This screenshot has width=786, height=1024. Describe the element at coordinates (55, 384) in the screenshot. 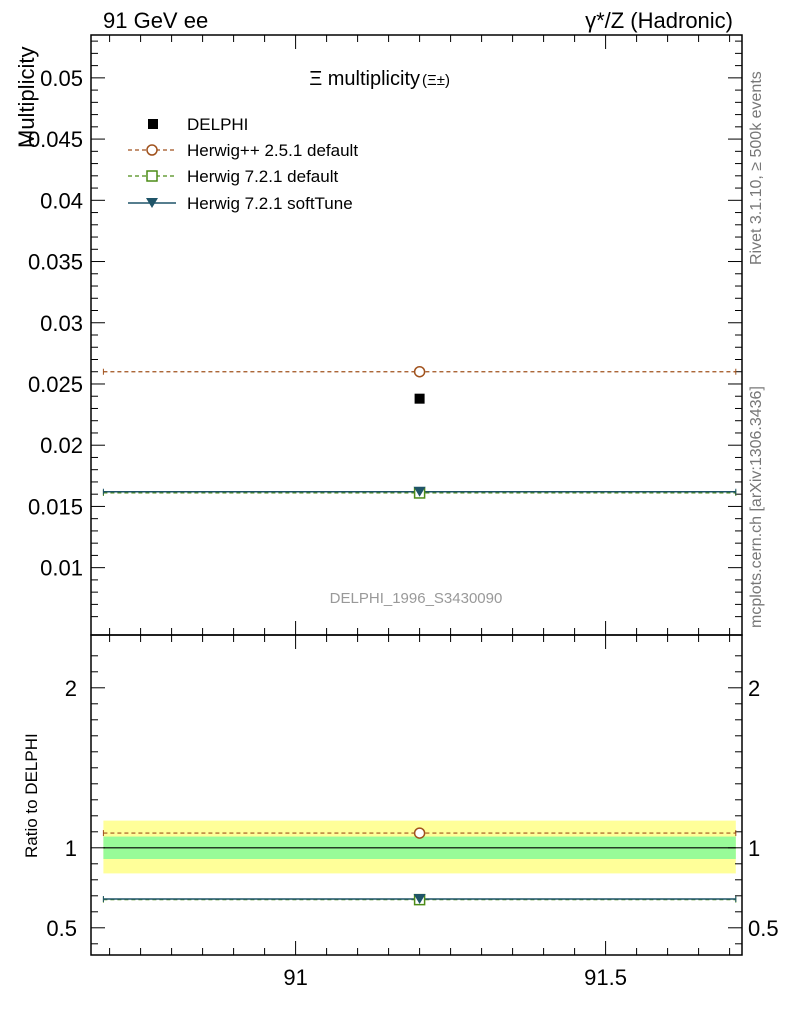

I see `main-y-tick-label: 0.025` at that location.